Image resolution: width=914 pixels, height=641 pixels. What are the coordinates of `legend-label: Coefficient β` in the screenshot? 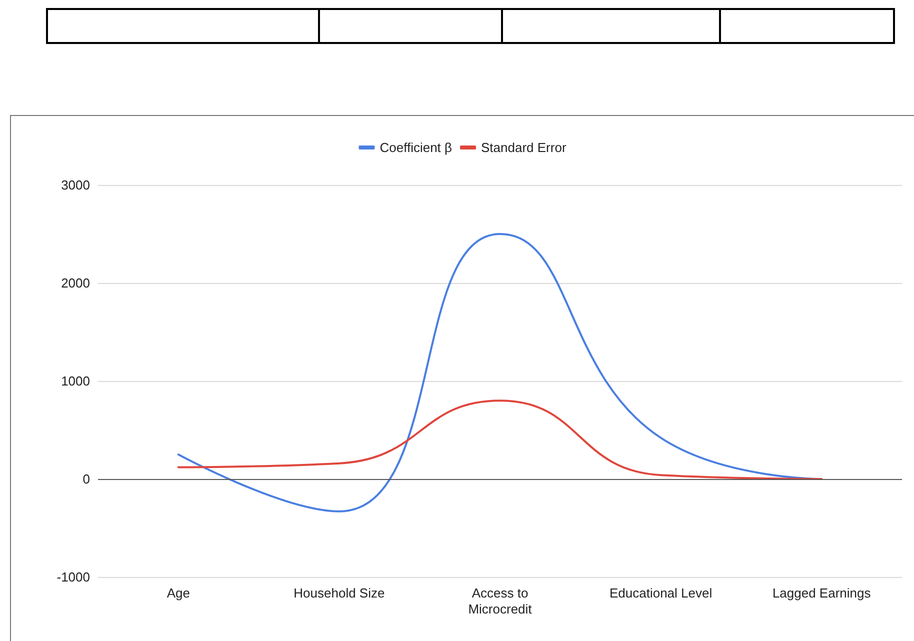 It's located at (416, 147).